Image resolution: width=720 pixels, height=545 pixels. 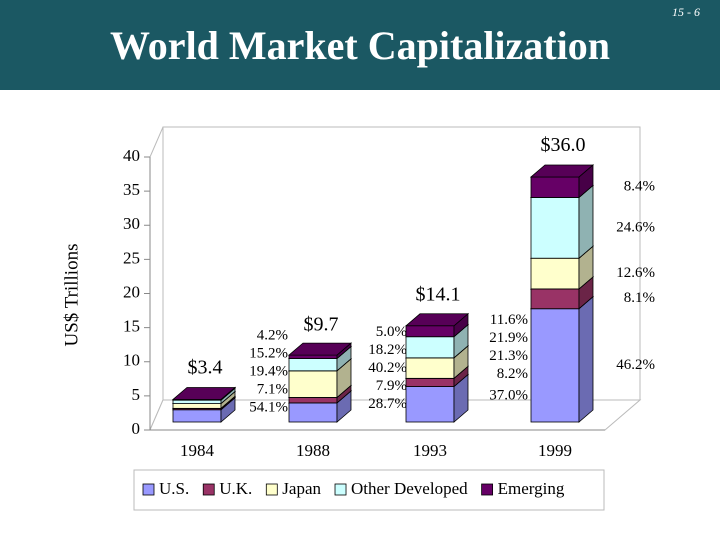 I want to click on y-tick-label: 0, so click(x=136, y=428).